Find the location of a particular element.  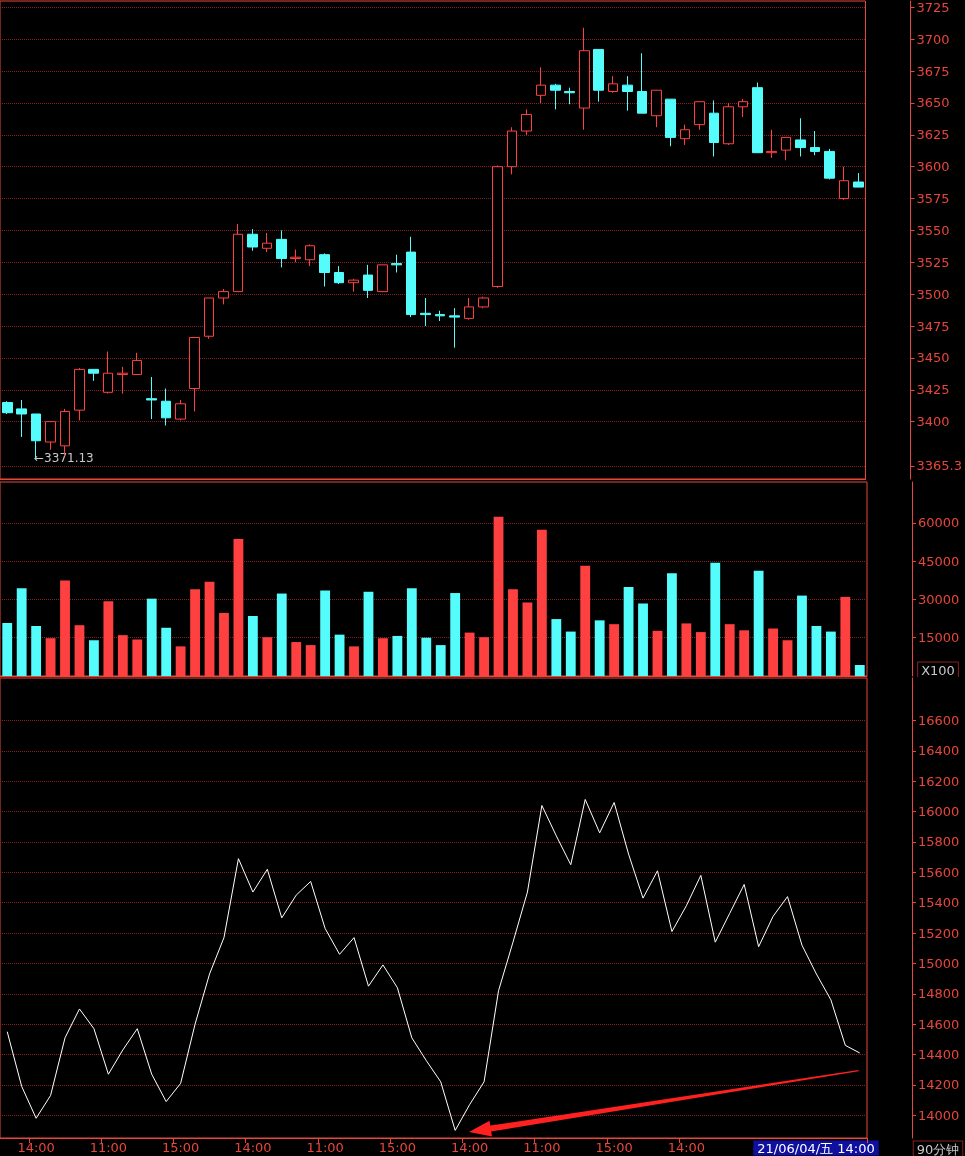

y-tick-label: 3725 is located at coordinates (933, 7).